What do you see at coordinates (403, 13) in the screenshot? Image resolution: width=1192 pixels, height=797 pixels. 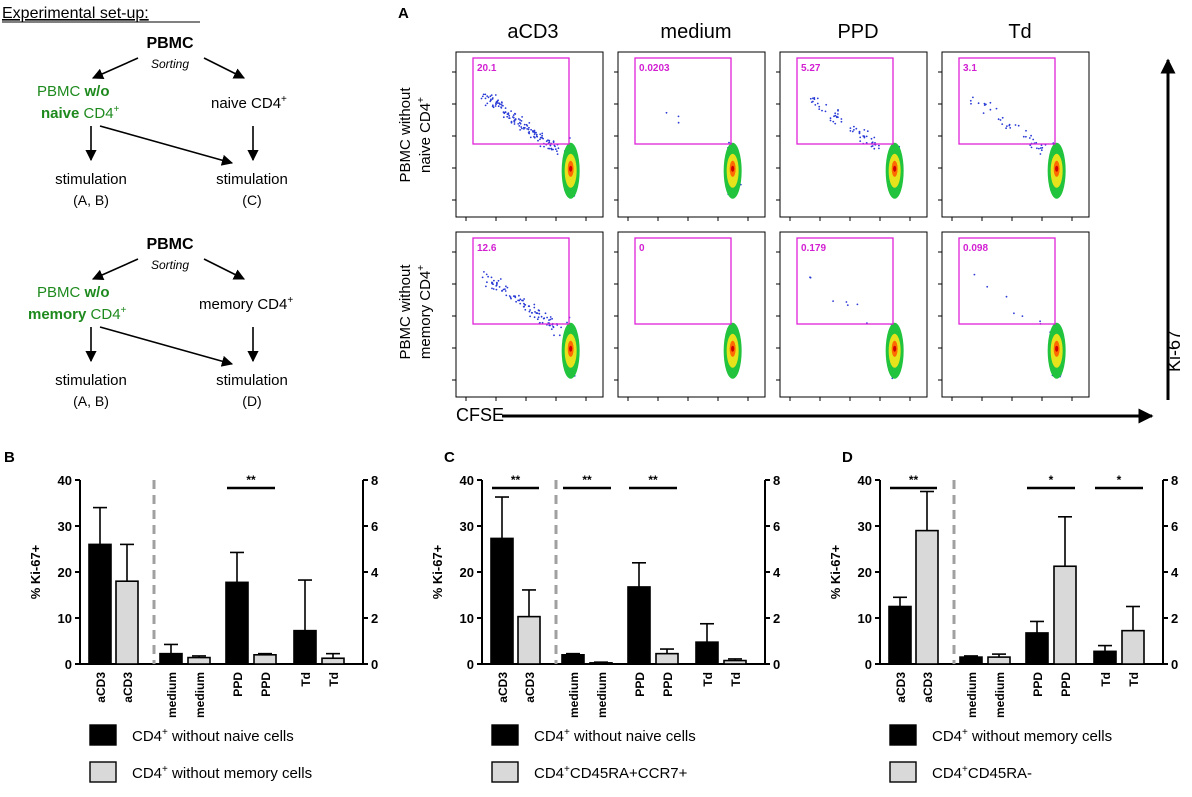 I see `panel-a-label: A` at bounding box center [403, 13].